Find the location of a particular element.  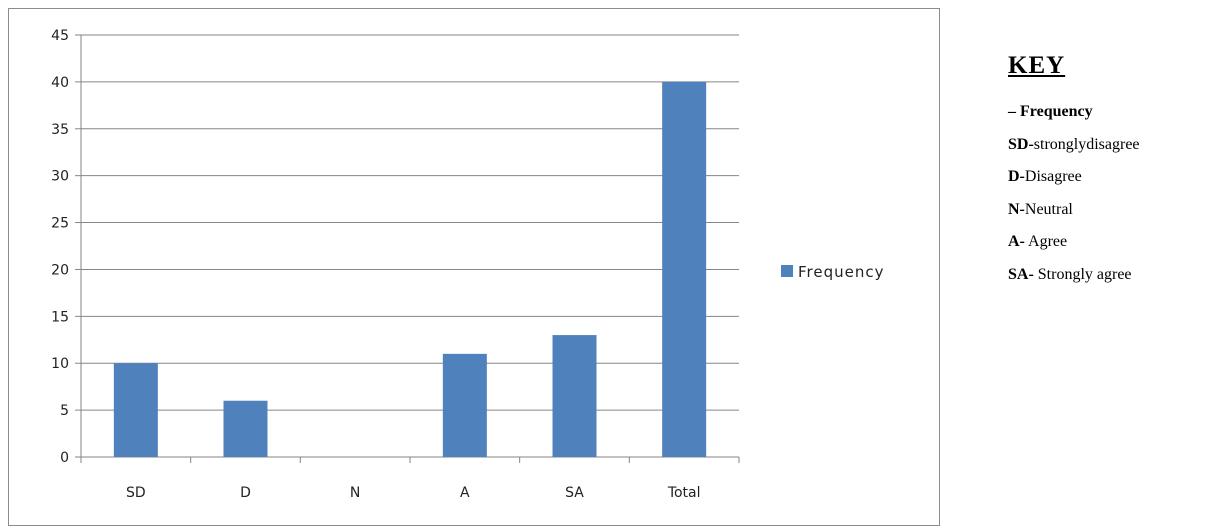

key-item-sd: SD-stronglydisagree is located at coordinates (1105, 145).